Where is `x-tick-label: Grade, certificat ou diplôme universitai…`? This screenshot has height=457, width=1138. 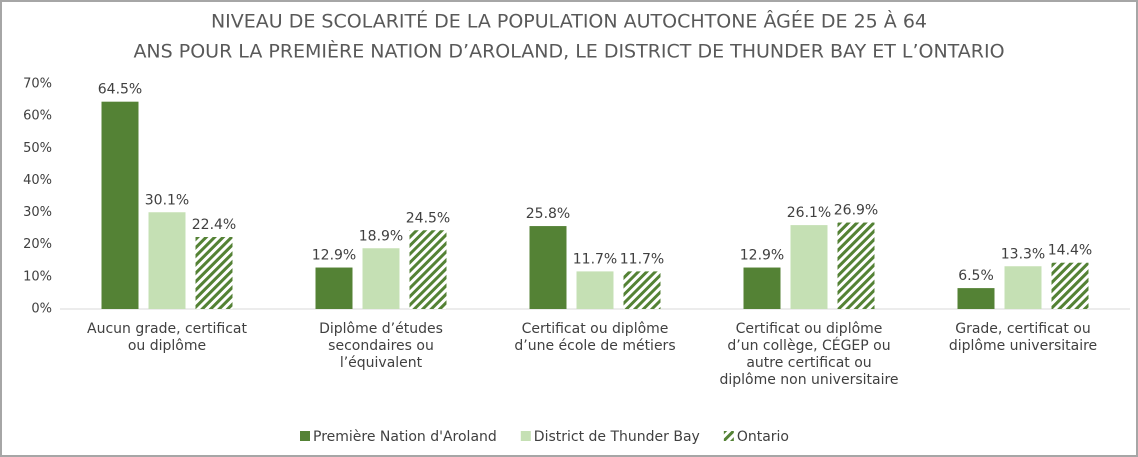 x-tick-label: Grade, certificat ou diplôme universitai… is located at coordinates (1023, 337).